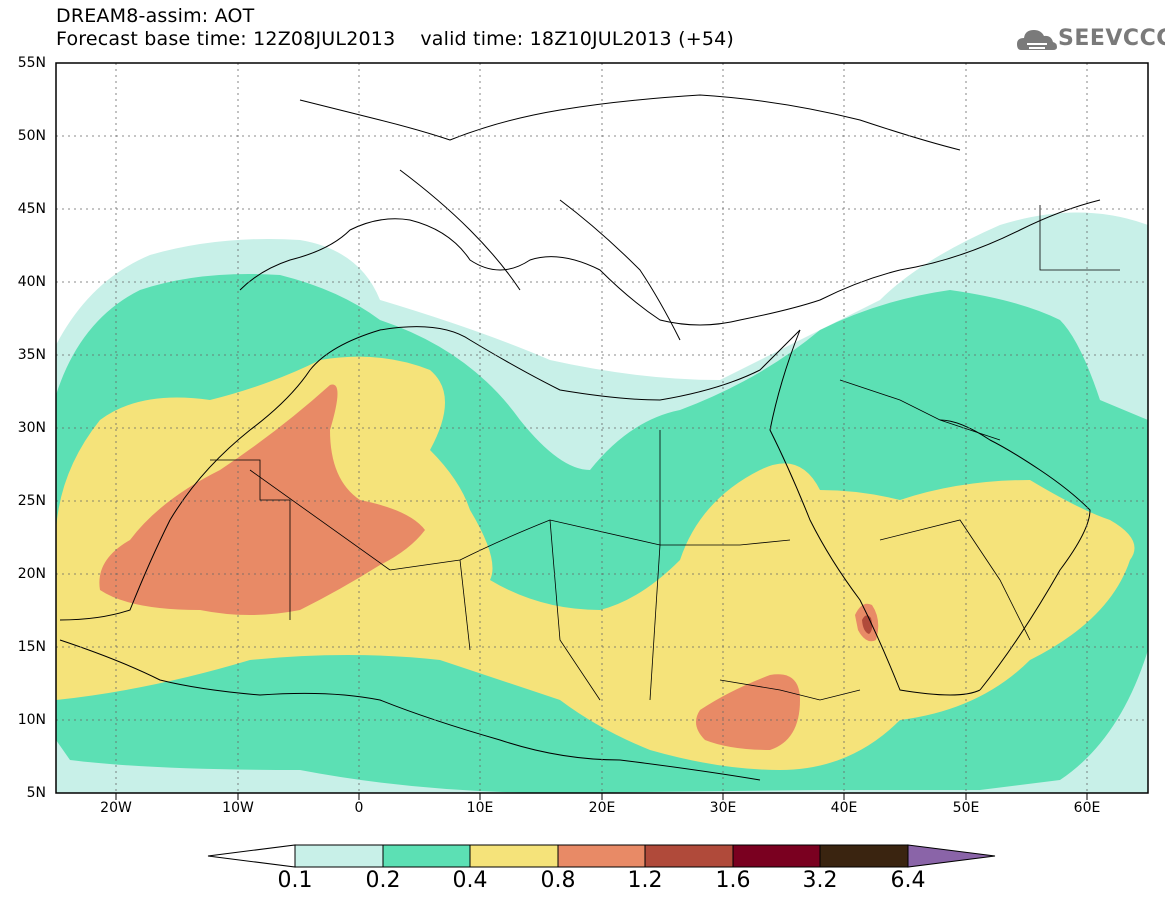  What do you see at coordinates (31, 428) in the screenshot?
I see `lat-label: 30N` at bounding box center [31, 428].